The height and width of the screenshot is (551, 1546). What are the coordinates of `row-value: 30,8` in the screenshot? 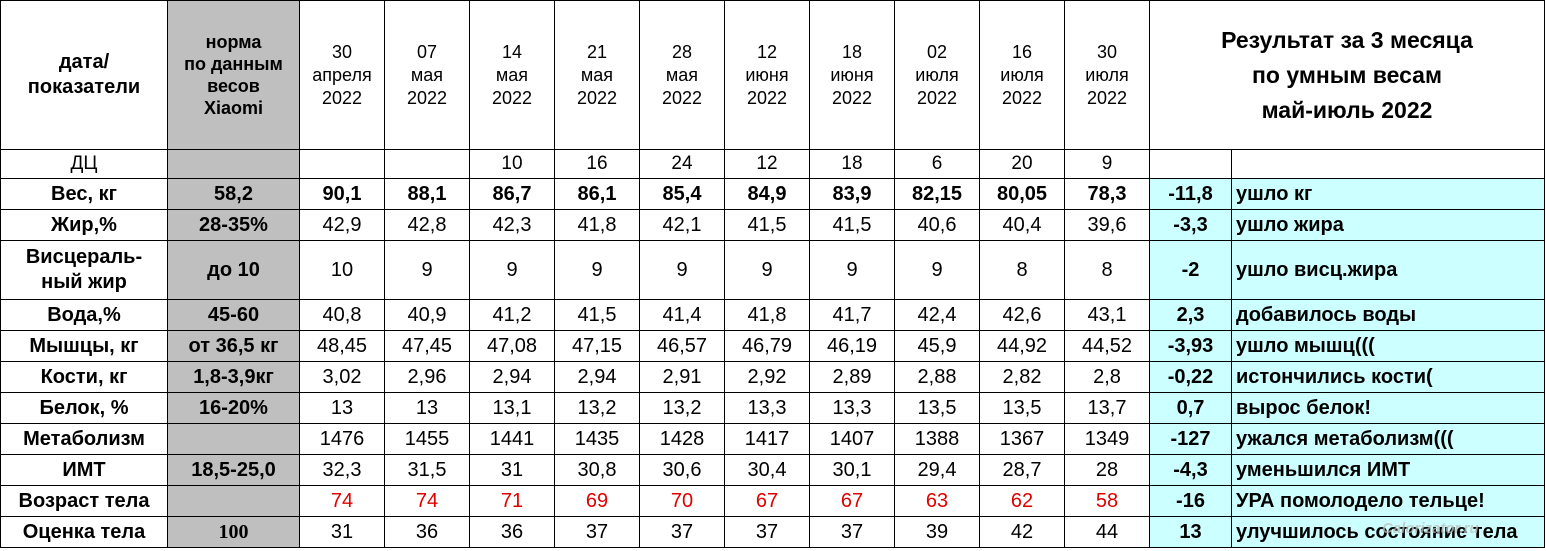 It's located at (597, 470).